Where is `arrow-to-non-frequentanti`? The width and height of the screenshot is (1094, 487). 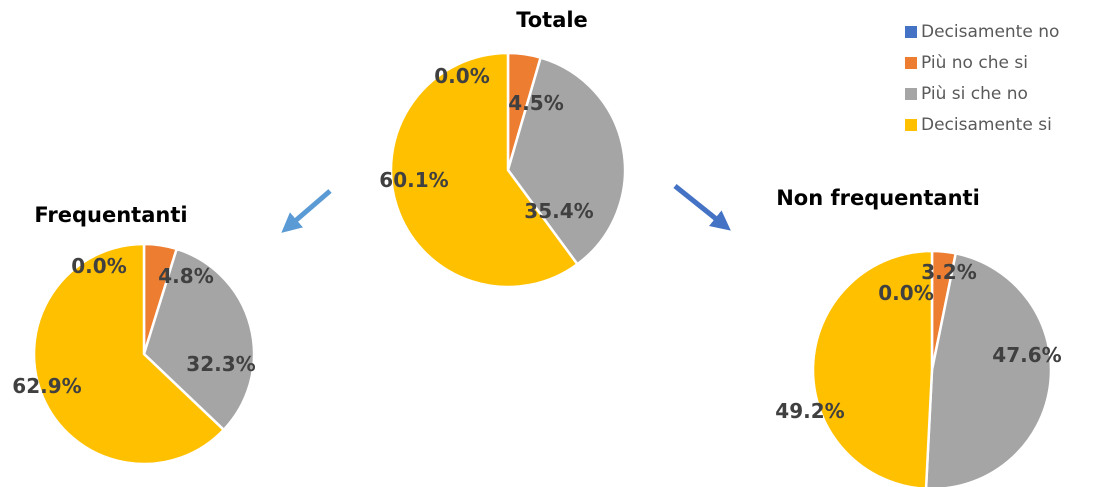
arrow-to-non-frequentanti is located at coordinates (702, 207).